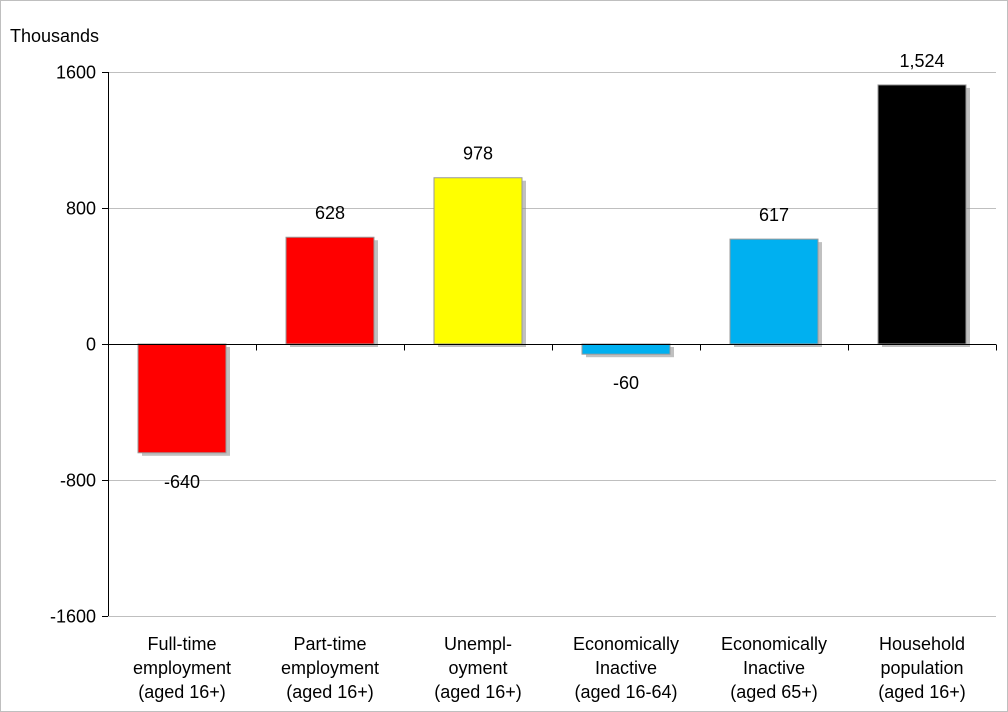 The height and width of the screenshot is (712, 1008). I want to click on x-category-label: Full-time employment (aged 16+), so click(182, 668).